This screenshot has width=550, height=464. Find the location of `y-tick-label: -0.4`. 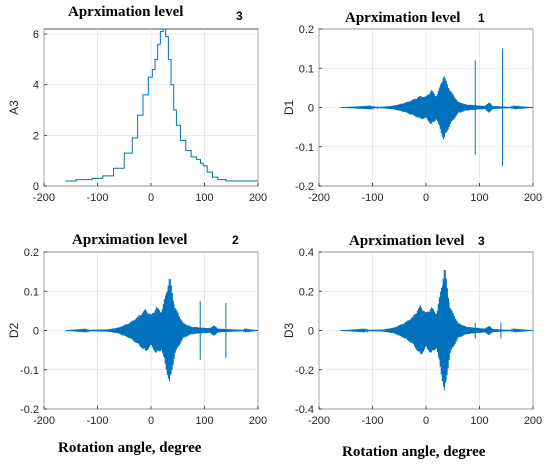

y-tick-label: -0.4 is located at coordinates (304, 410).